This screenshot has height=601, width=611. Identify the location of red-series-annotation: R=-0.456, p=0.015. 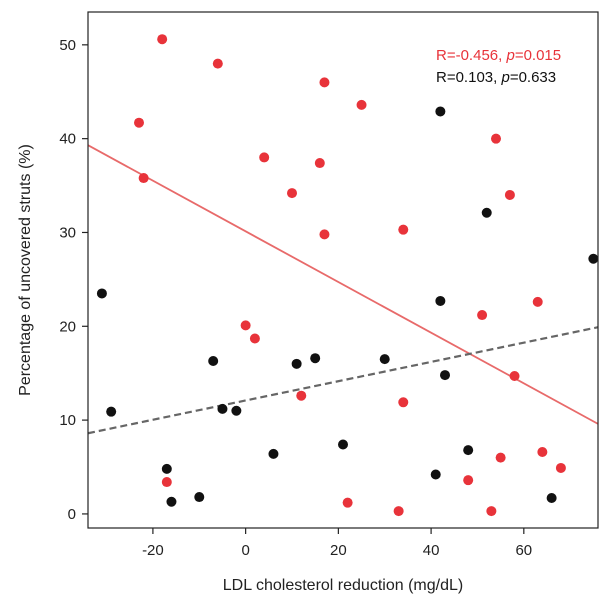
(498, 55).